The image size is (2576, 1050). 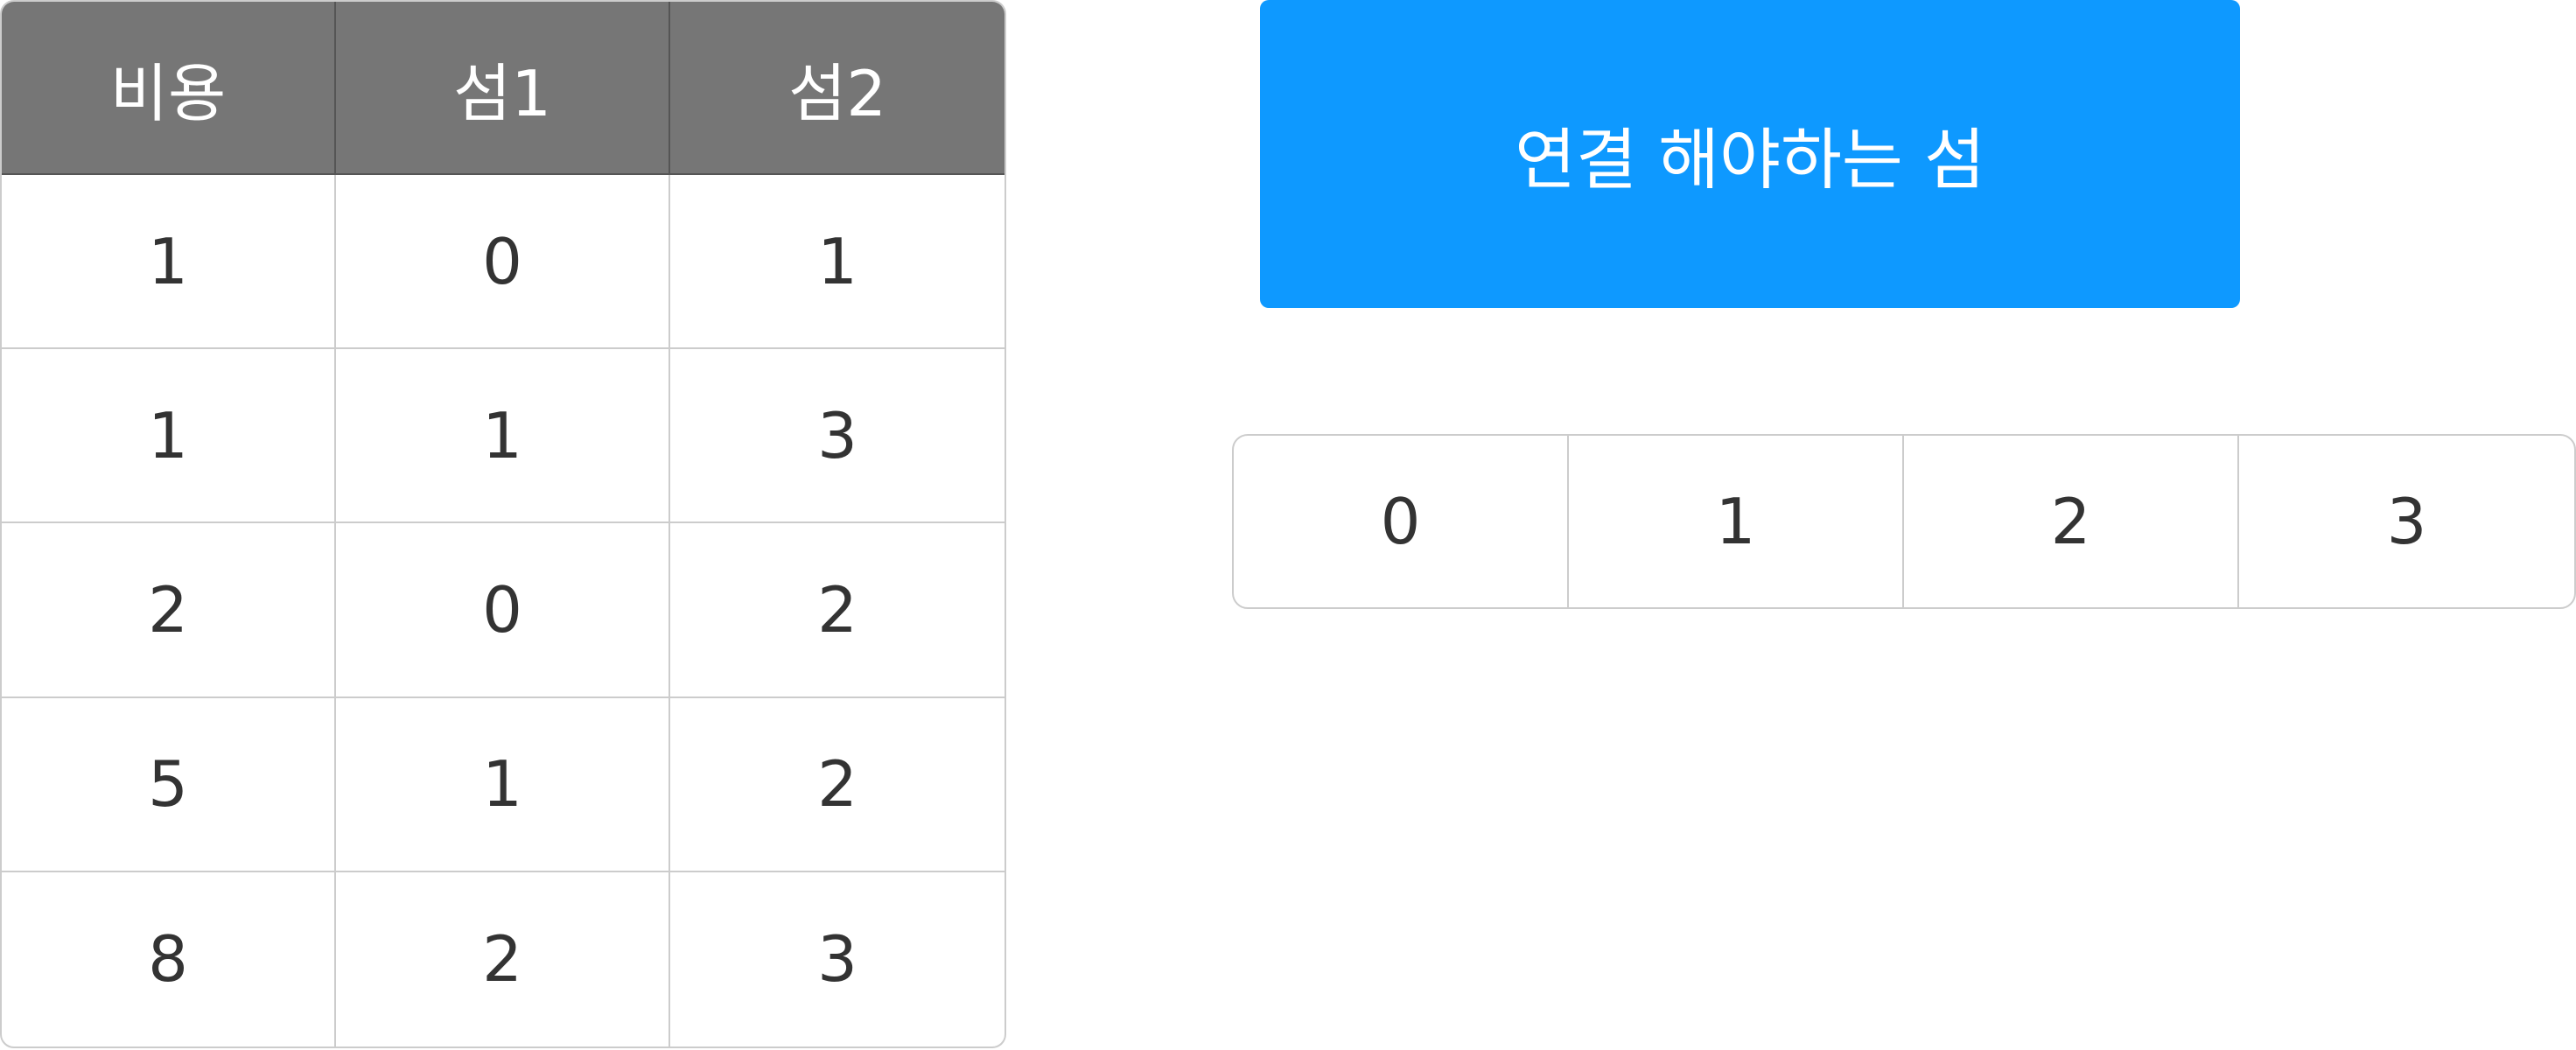 What do you see at coordinates (2406, 521) in the screenshot?
I see `island-3: 3` at bounding box center [2406, 521].